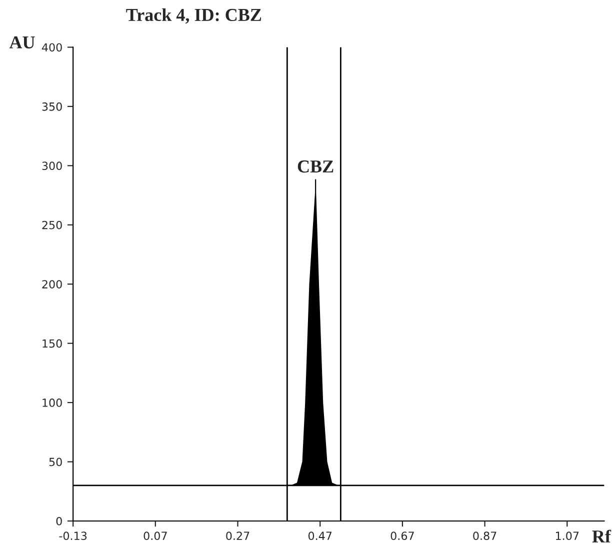 The width and height of the screenshot is (614, 549). What do you see at coordinates (52, 402) in the screenshot?
I see `y-tick-label: 100` at bounding box center [52, 402].